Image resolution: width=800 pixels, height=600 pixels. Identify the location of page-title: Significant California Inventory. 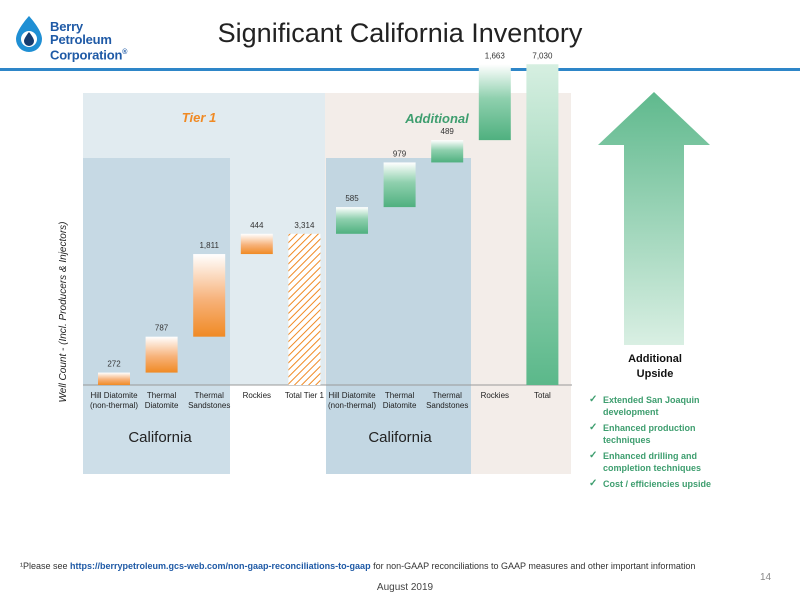
(400, 33).